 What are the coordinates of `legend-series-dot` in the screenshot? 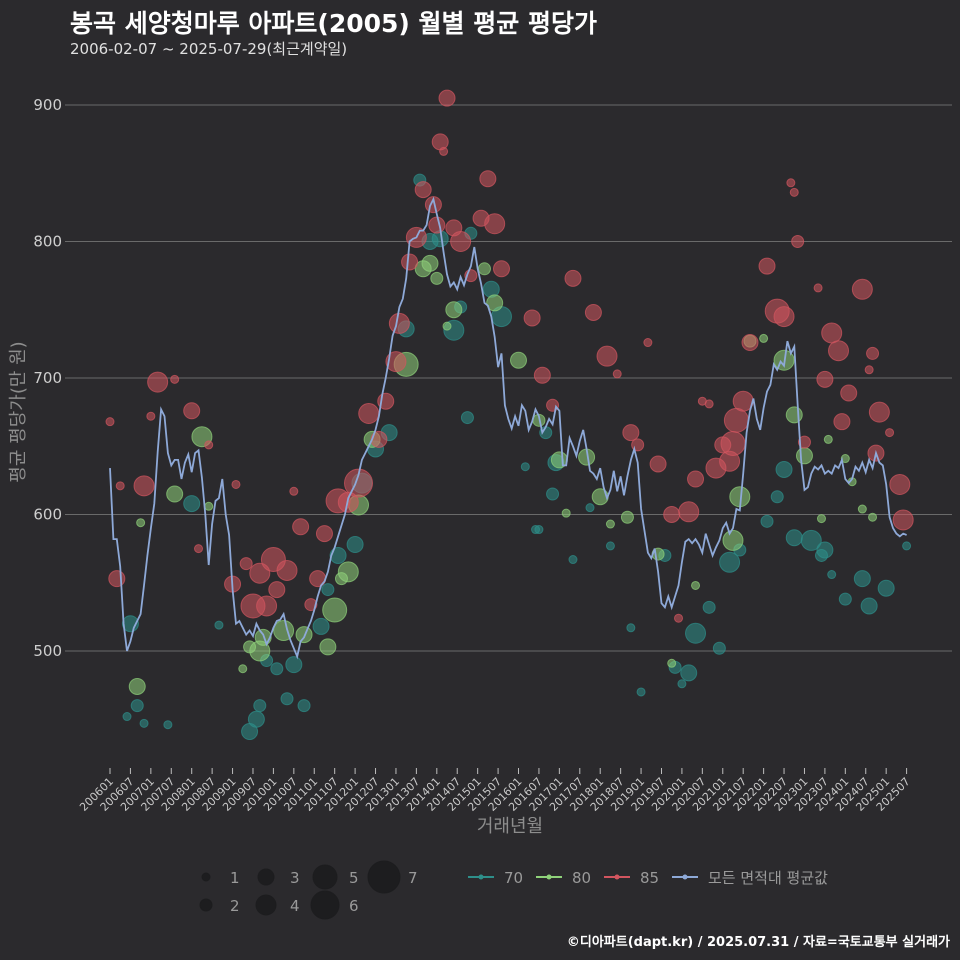 It's located at (685, 877).